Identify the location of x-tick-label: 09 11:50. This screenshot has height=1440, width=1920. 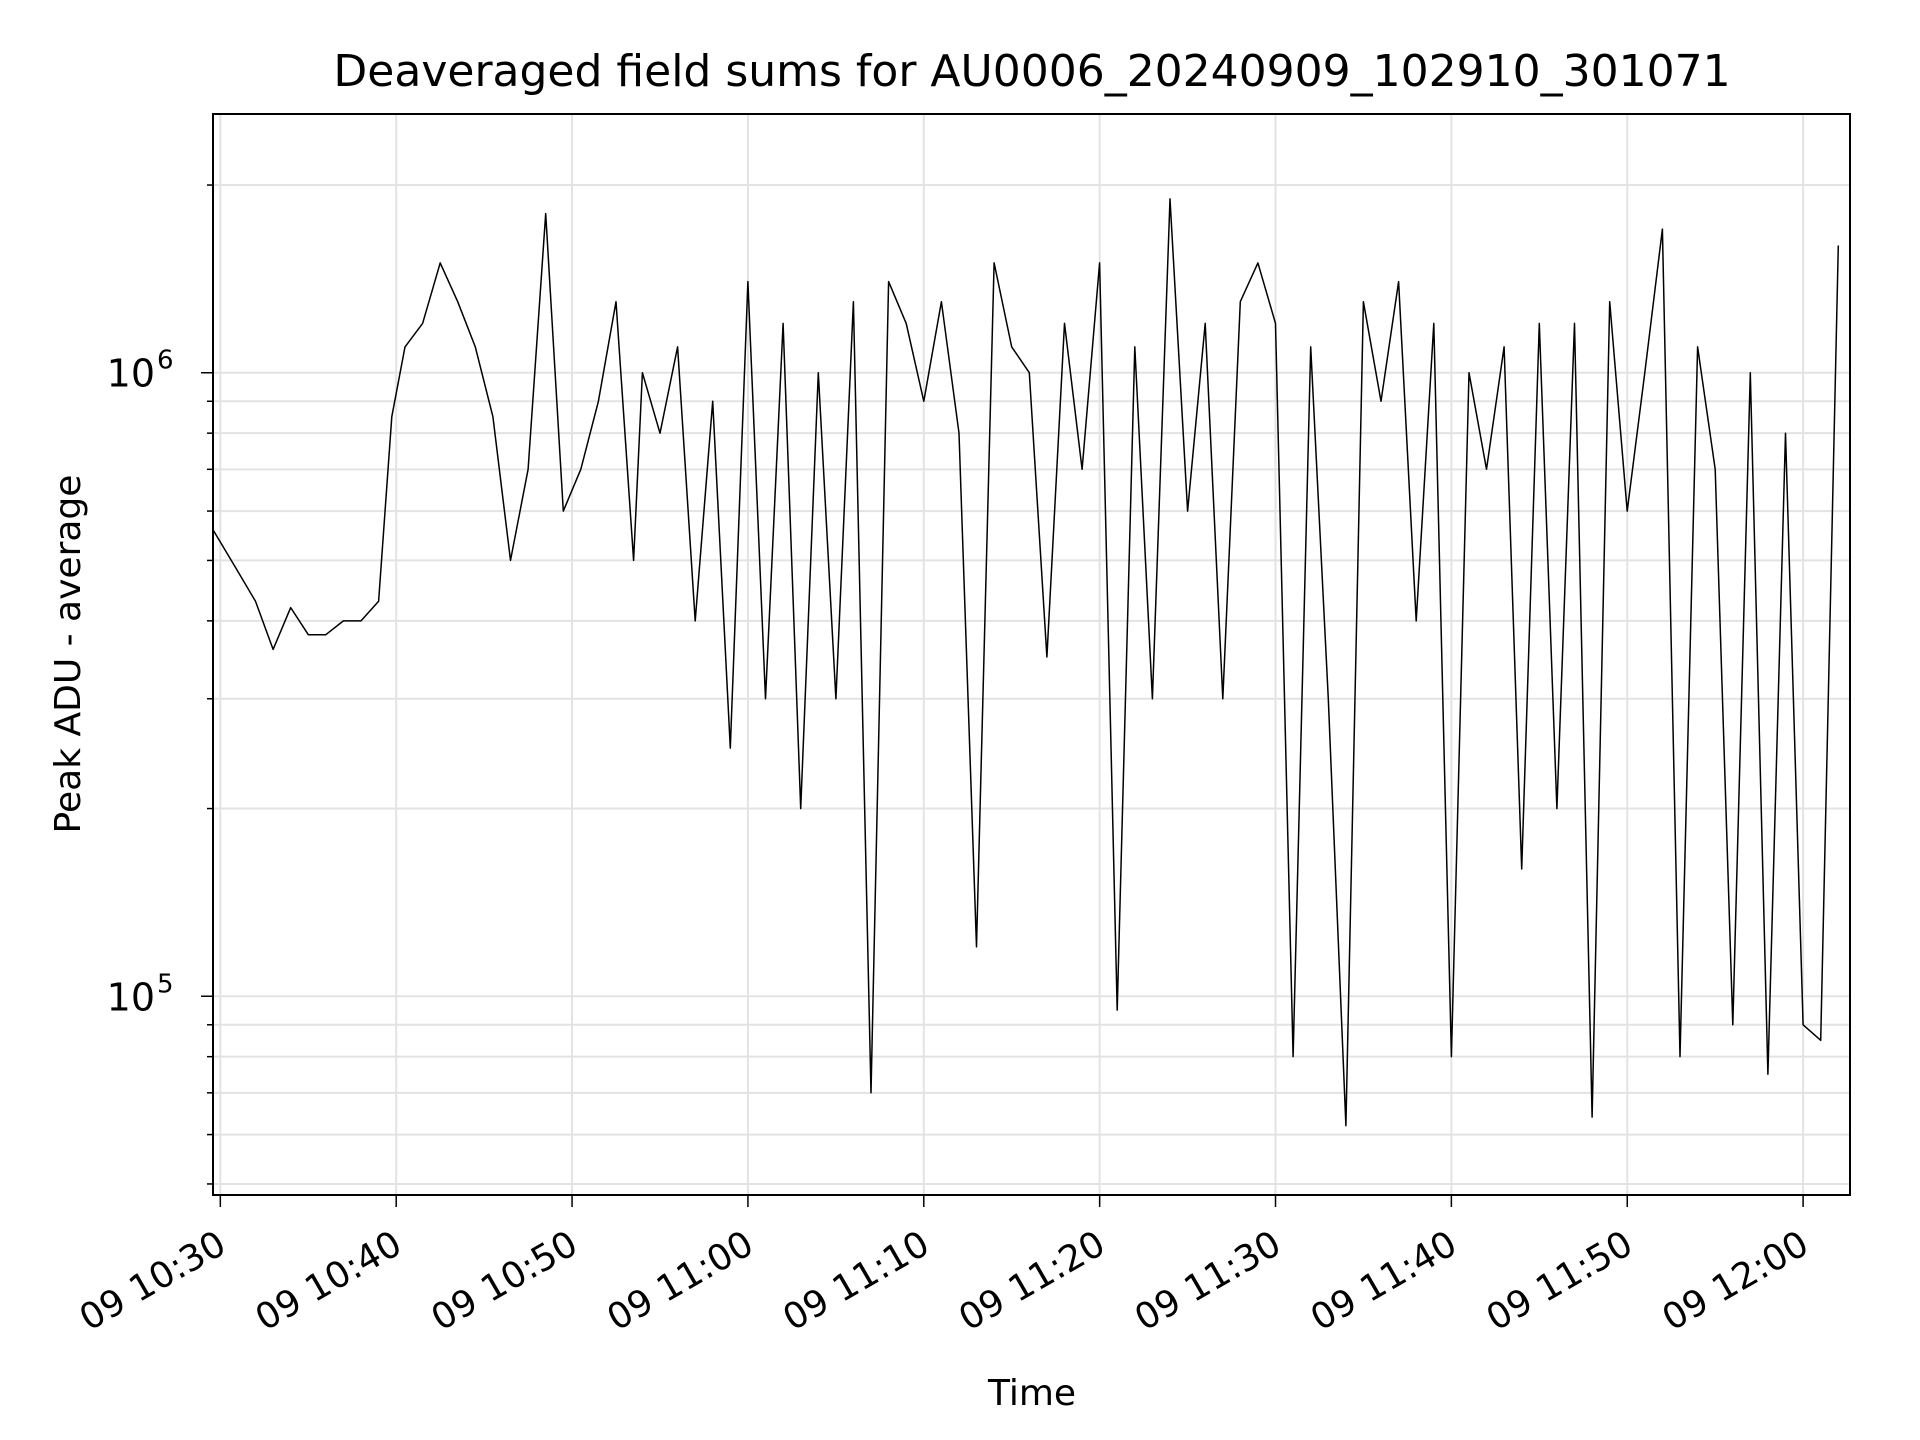
(1560, 1281).